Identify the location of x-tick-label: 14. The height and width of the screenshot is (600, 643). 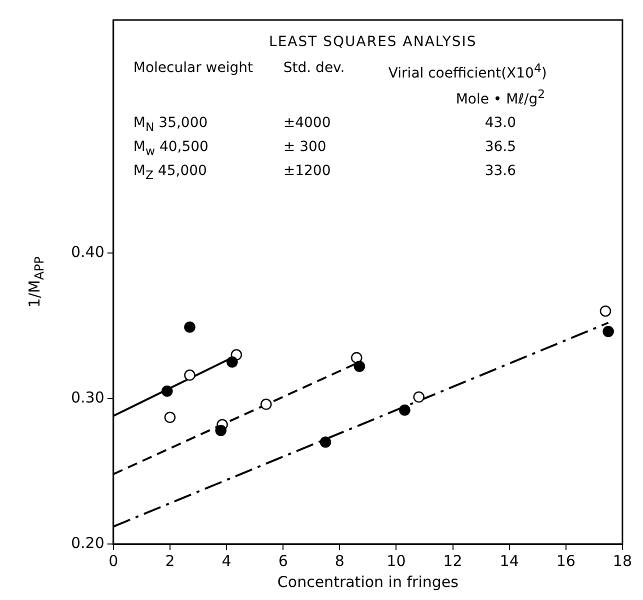
(509, 561).